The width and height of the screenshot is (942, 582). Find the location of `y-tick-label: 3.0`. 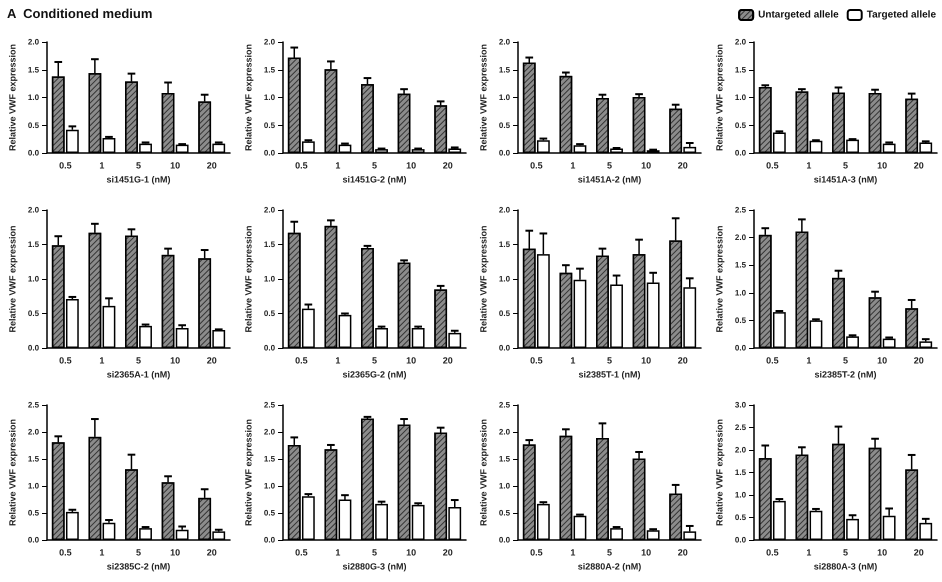

y-tick-label: 3.0 is located at coordinates (740, 405).